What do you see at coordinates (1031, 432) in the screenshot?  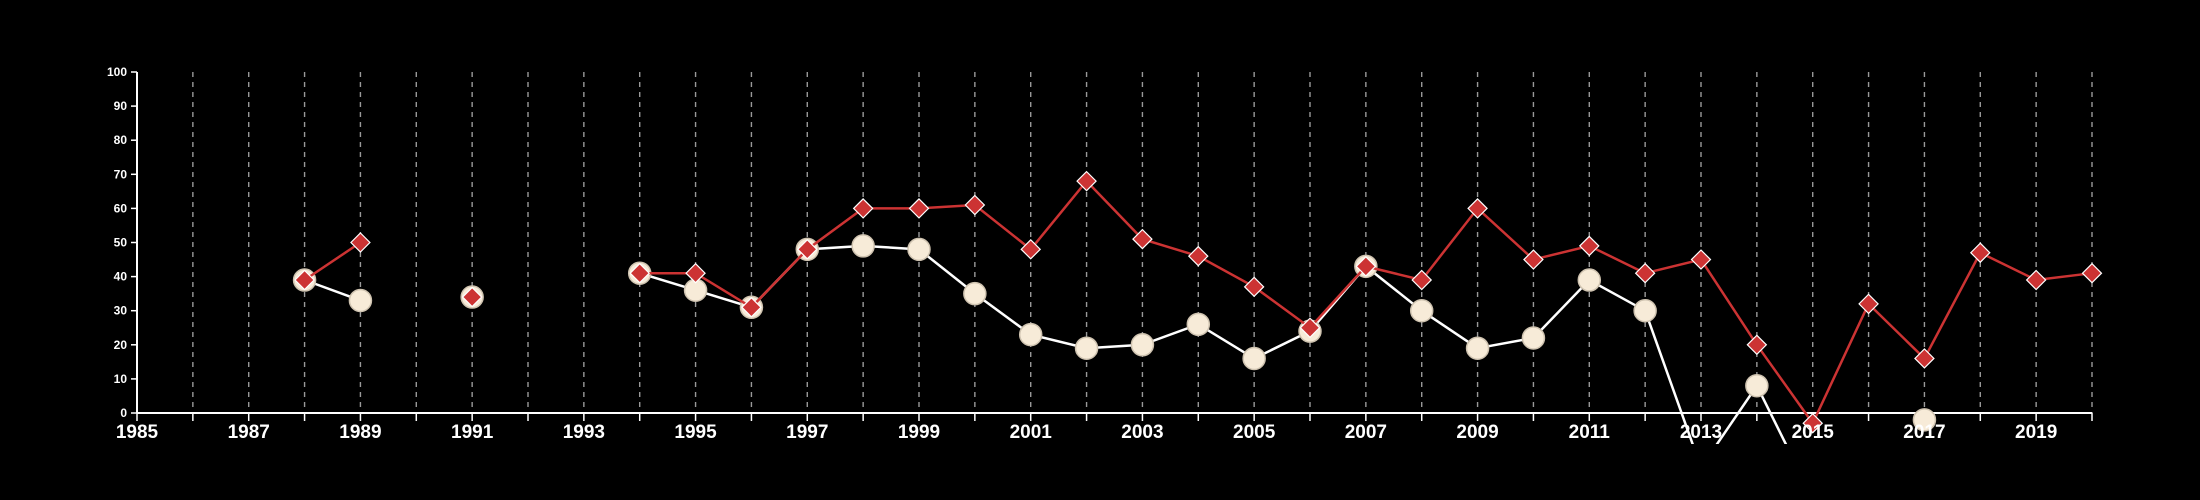 I see `x-tick-label: 2001` at bounding box center [1031, 432].